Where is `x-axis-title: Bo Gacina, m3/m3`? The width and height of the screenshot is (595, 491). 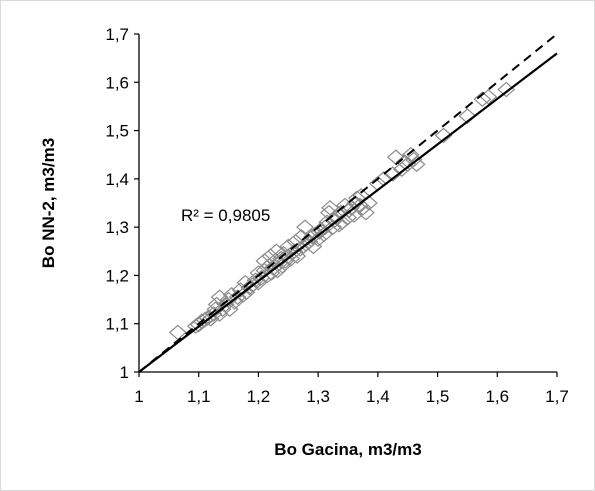 x-axis-title: Bo Gacina, m3/m3 is located at coordinates (347, 449).